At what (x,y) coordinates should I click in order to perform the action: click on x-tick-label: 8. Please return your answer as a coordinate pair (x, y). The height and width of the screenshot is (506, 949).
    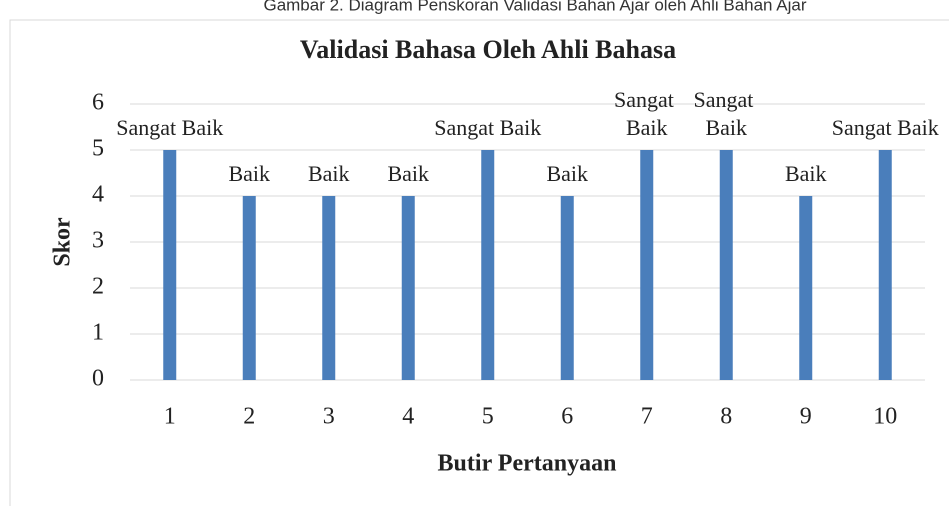
    Looking at the image, I should click on (726, 417).